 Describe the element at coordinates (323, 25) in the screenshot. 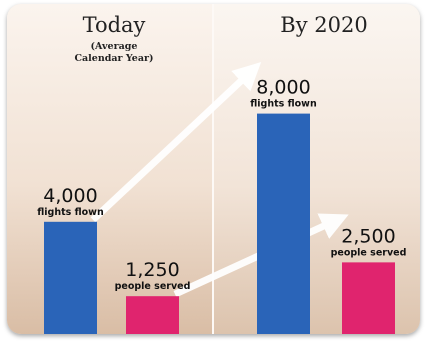

I see `panel-title-1: By 2020` at that location.